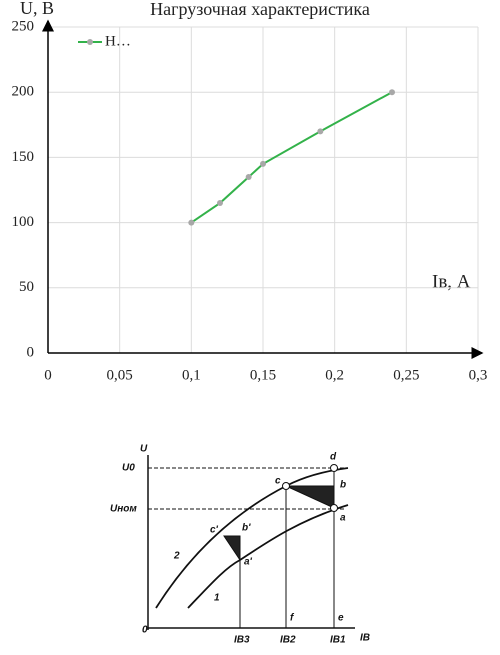  What do you see at coordinates (338, 640) in the screenshot?
I see `label: IB1` at bounding box center [338, 640].